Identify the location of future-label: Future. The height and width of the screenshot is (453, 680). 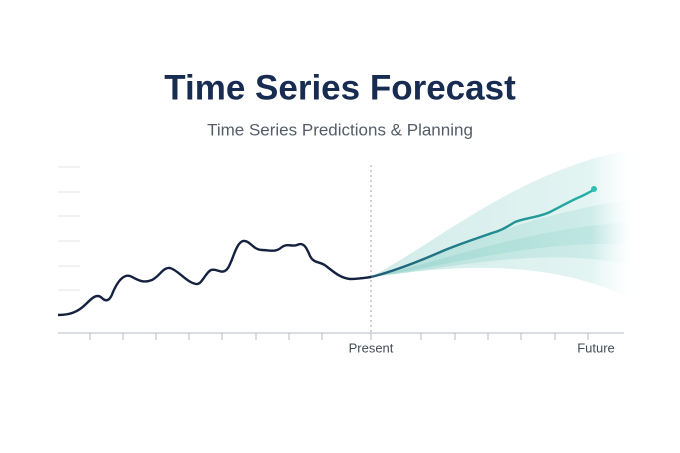
(596, 347).